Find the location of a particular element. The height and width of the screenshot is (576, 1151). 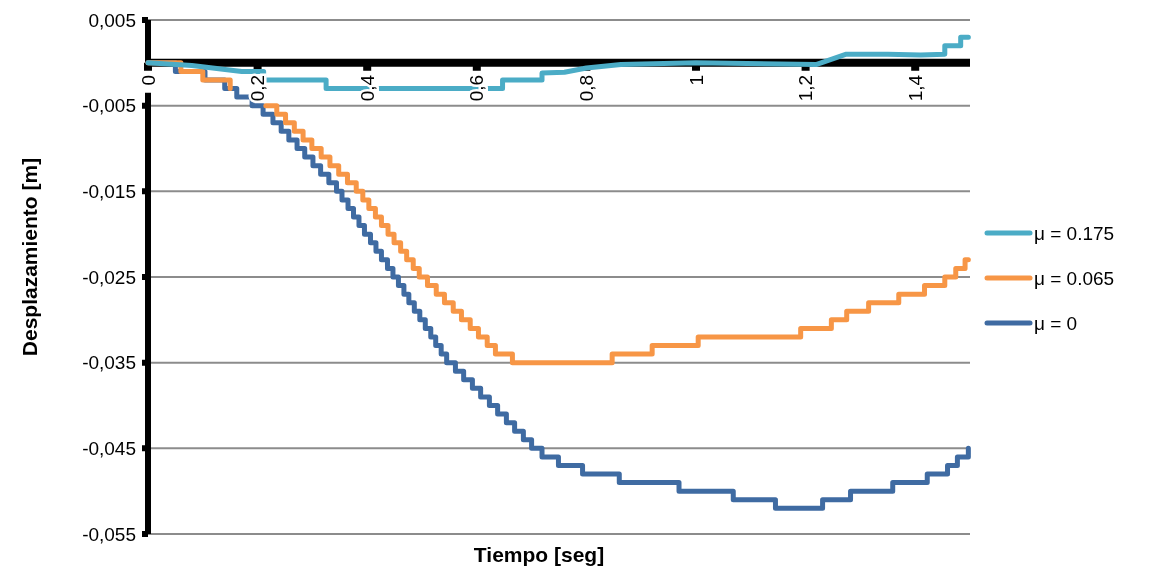

x-tick-label: 0 is located at coordinates (148, 80).